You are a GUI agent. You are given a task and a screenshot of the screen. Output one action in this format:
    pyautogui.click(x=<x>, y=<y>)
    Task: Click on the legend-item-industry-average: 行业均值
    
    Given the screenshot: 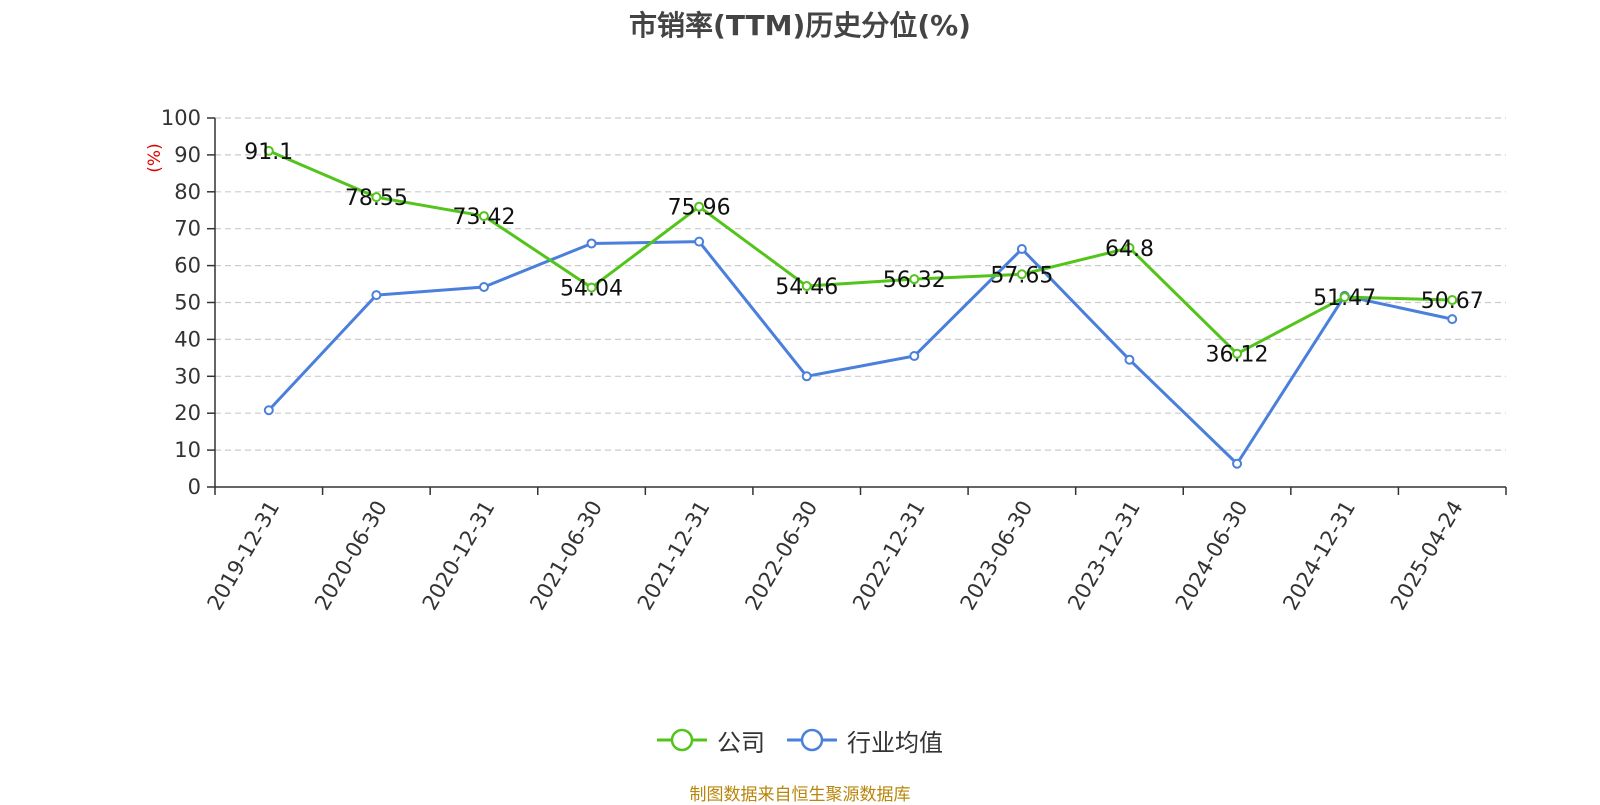 What is the action you would take?
    pyautogui.click(x=865, y=740)
    